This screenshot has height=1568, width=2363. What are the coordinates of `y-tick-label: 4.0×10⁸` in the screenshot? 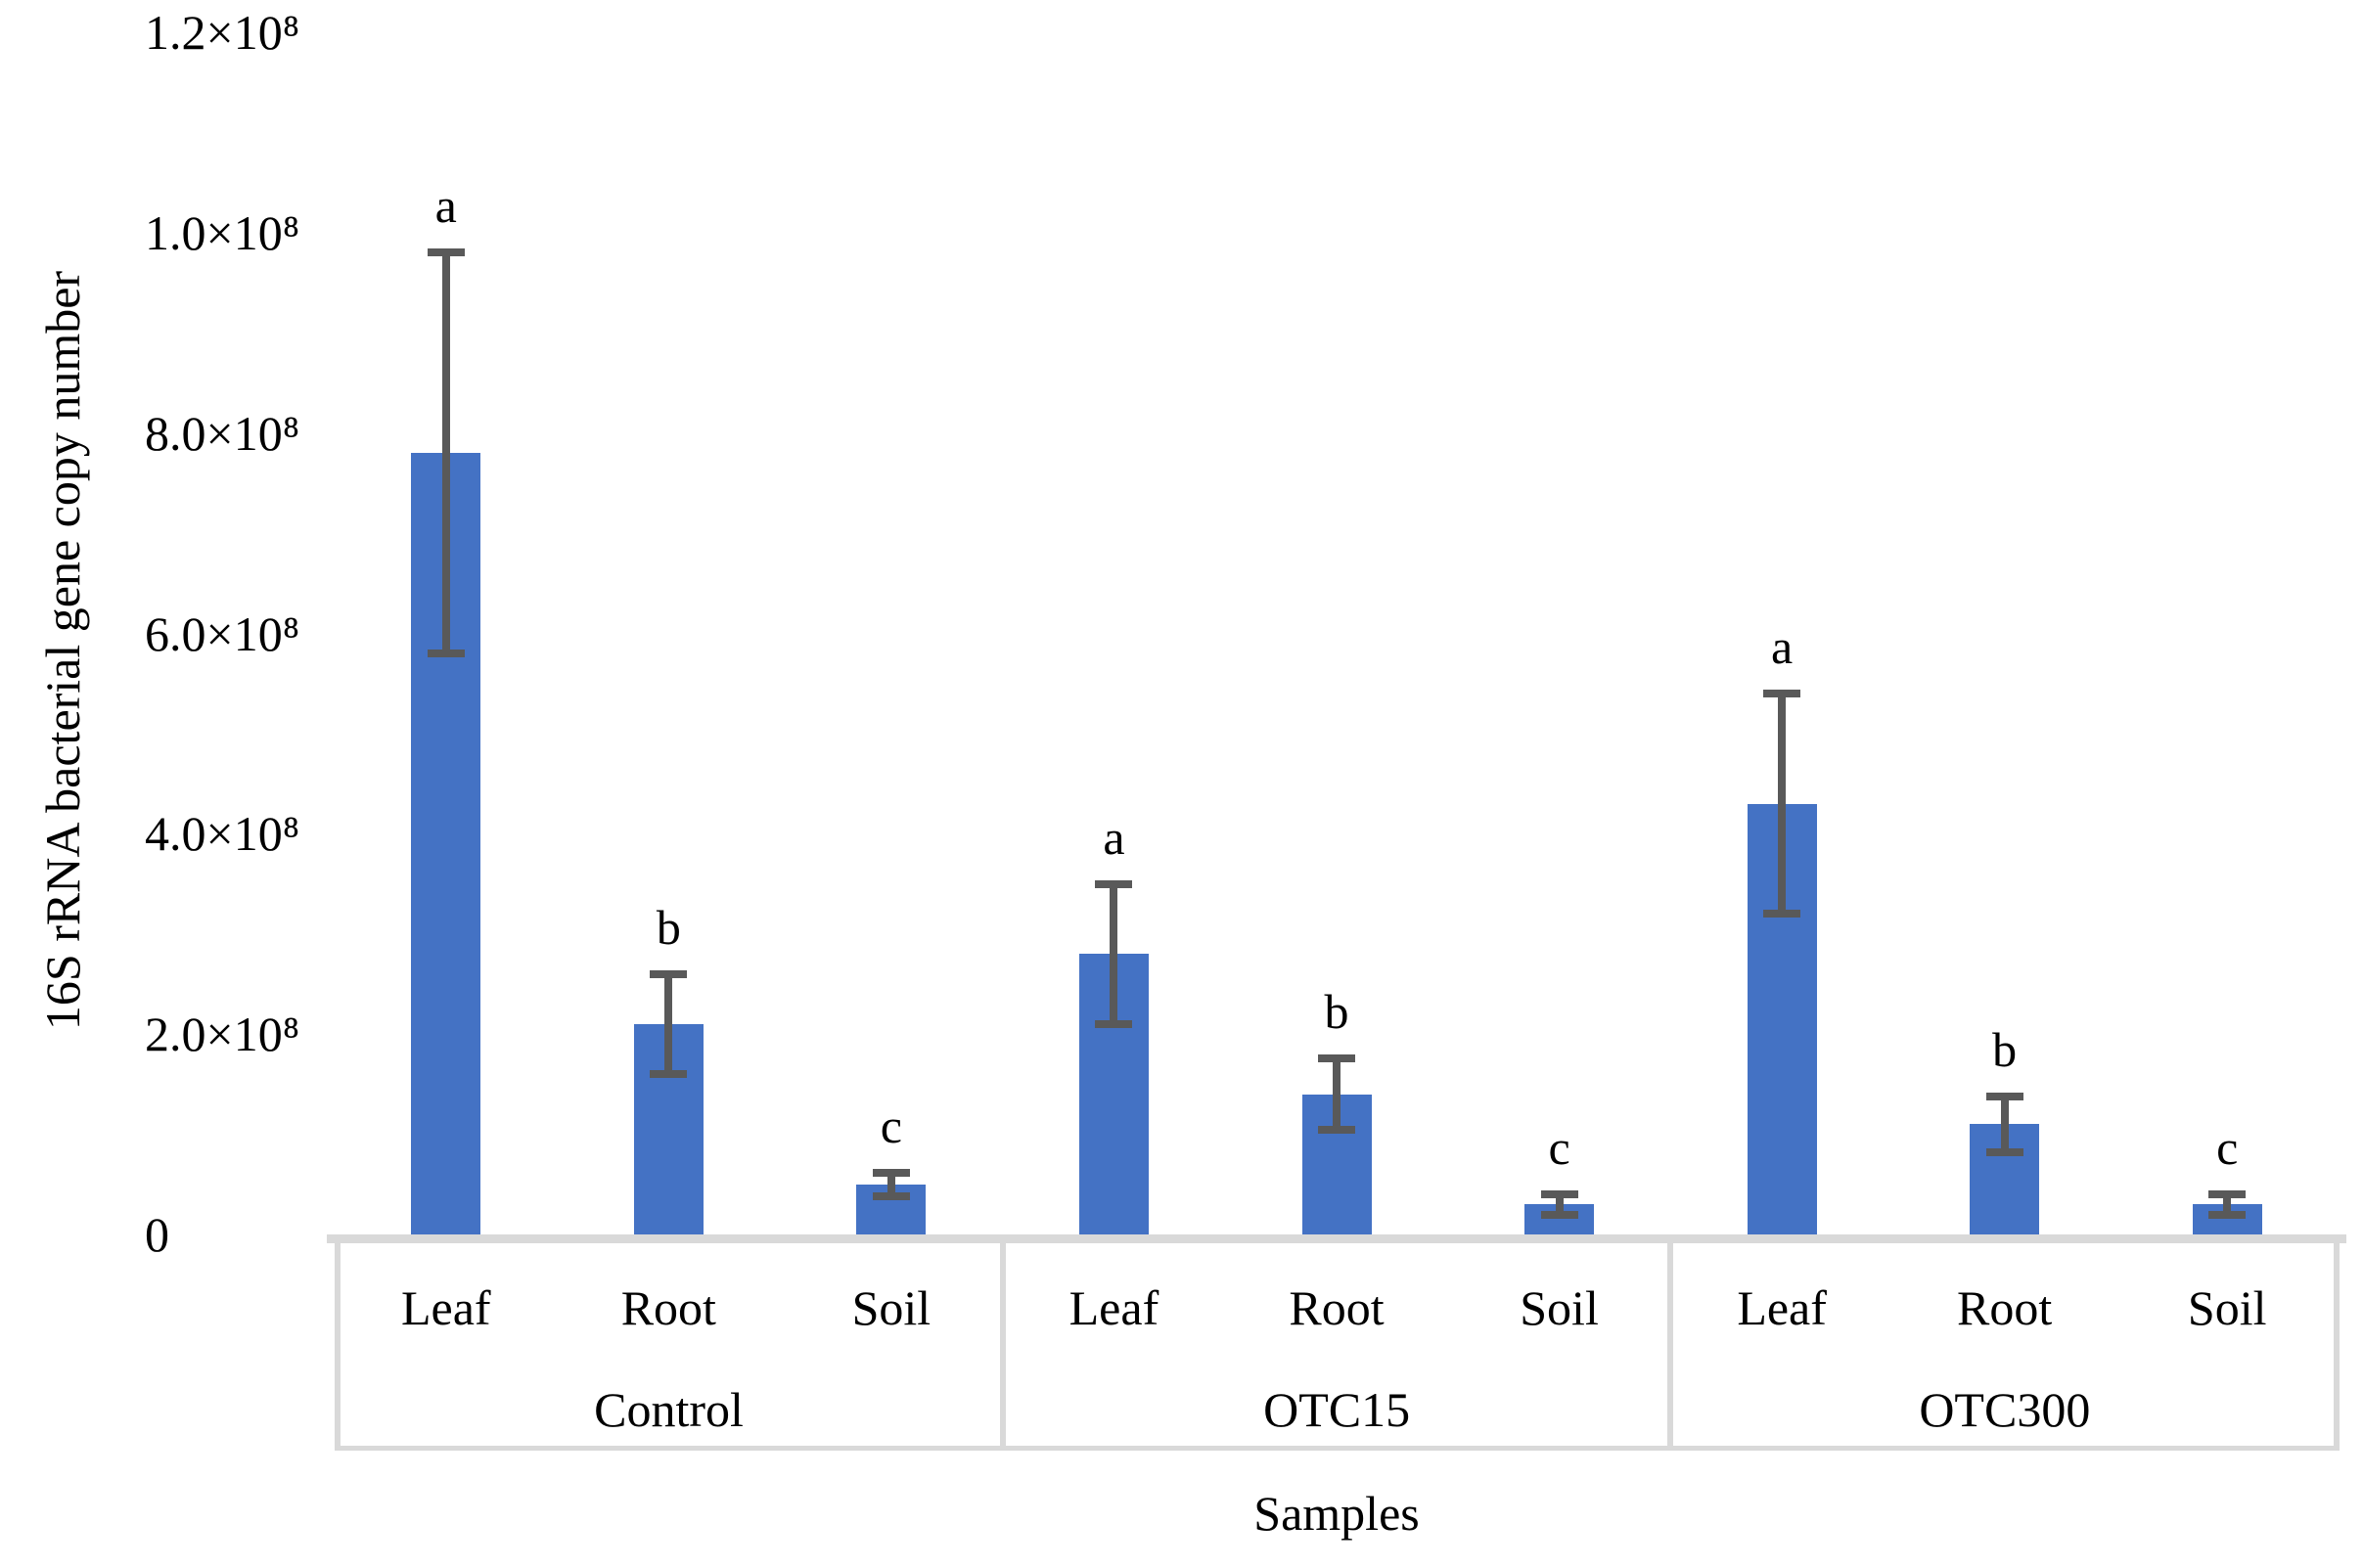 It's located at (222, 834).